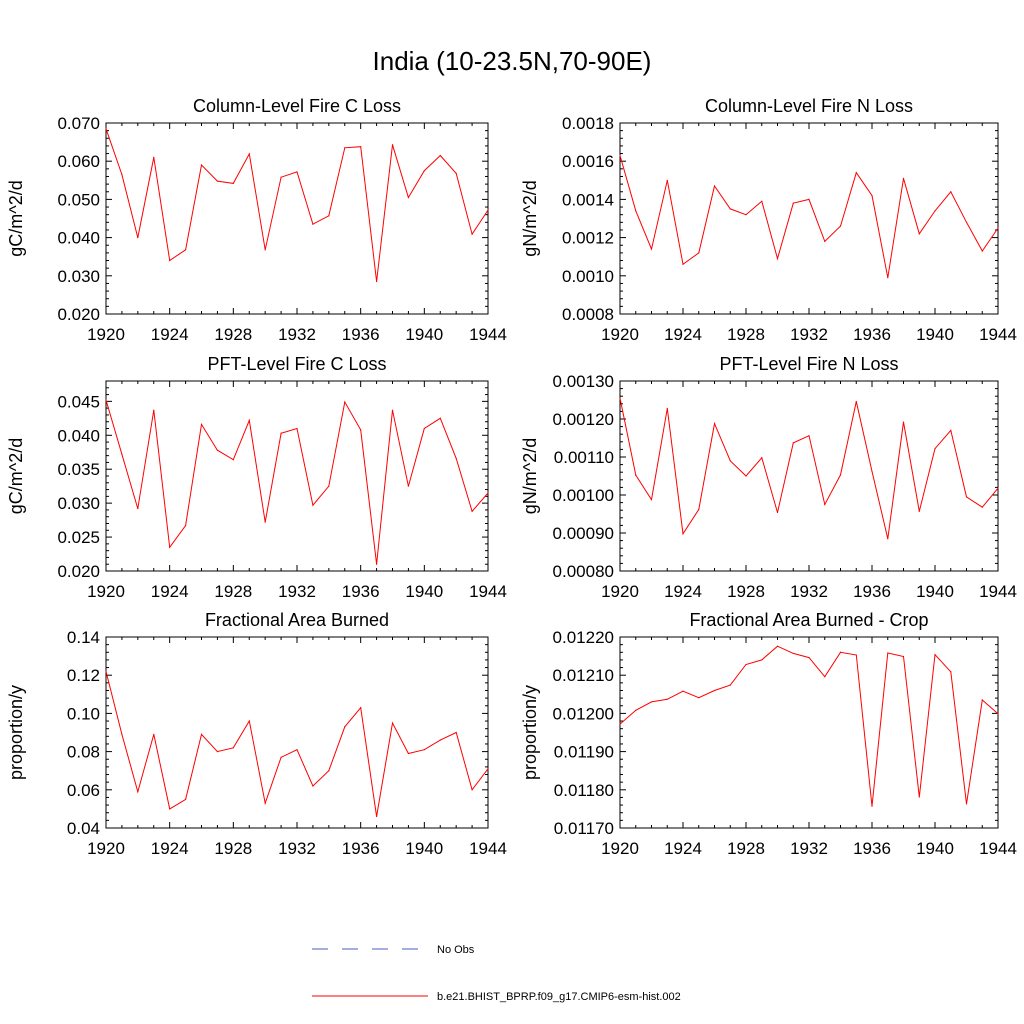 The width and height of the screenshot is (1024, 1024). What do you see at coordinates (16, 476) in the screenshot?
I see `y-axis-label: gC/m^2/d` at bounding box center [16, 476].